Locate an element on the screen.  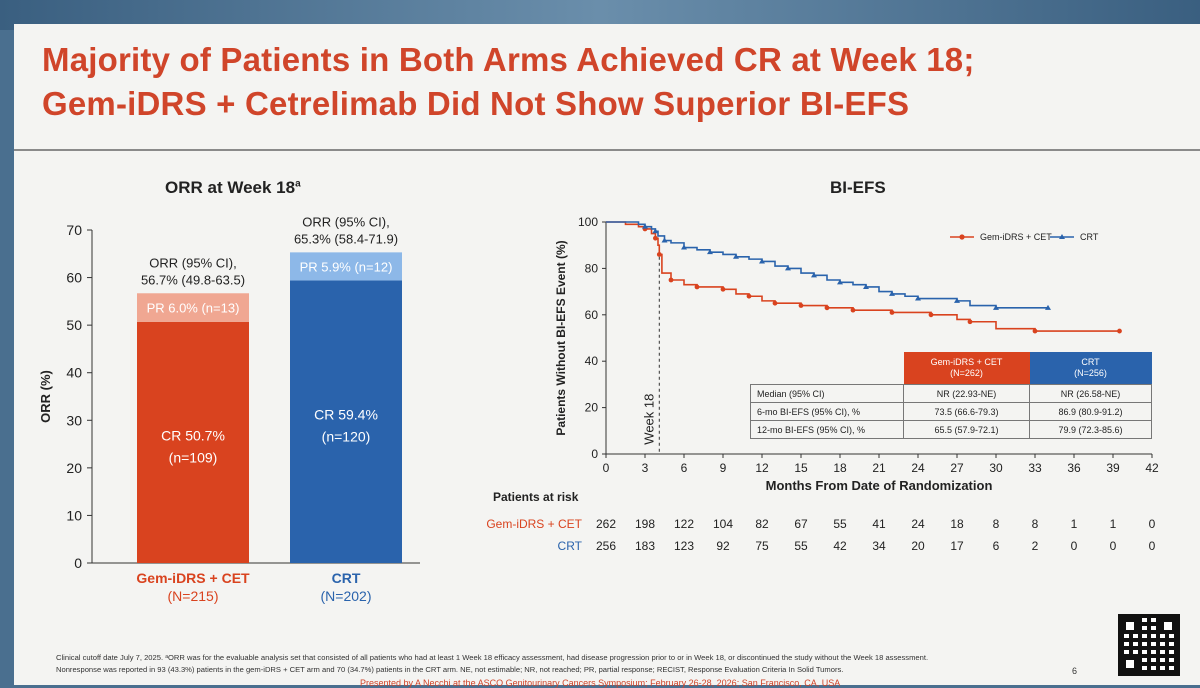
orr-y-tick-label: 50 is located at coordinates (74, 325).